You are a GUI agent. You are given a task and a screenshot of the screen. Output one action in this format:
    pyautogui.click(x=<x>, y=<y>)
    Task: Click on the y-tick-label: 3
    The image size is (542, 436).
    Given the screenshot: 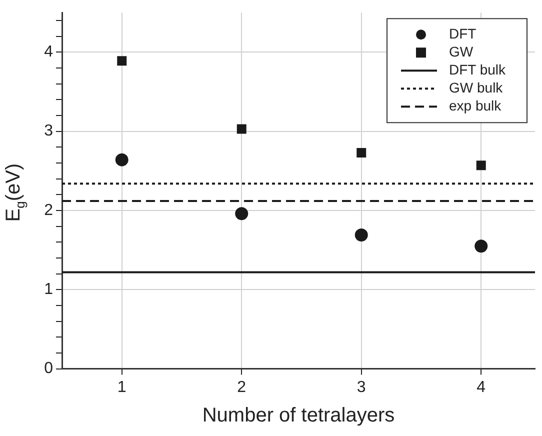 What is the action you would take?
    pyautogui.click(x=49, y=131)
    